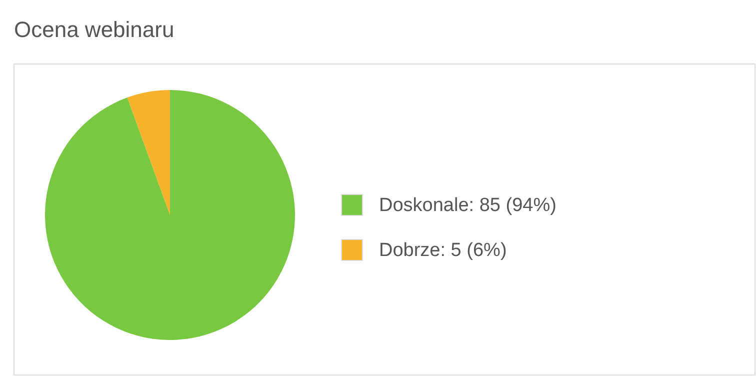 The height and width of the screenshot is (389, 756). Describe the element at coordinates (443, 250) in the screenshot. I see `legend-label: Dobrze: 5 (6%)` at that location.